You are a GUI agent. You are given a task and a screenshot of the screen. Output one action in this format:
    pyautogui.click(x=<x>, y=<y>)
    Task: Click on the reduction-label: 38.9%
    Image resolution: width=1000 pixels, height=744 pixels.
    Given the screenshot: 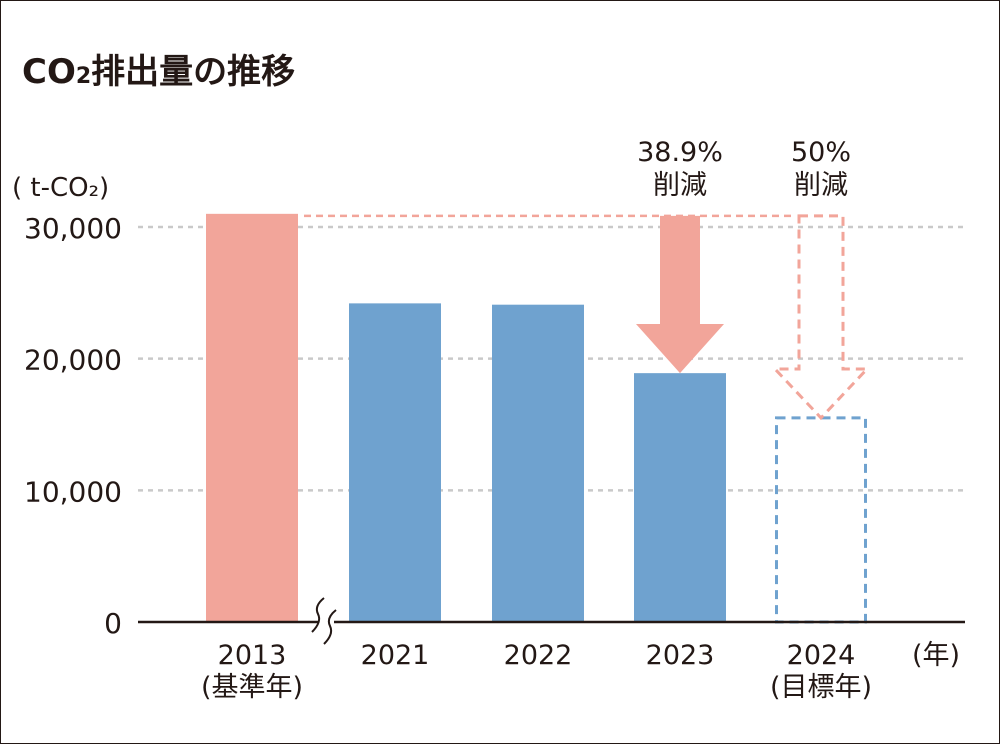 What is the action you would take?
    pyautogui.click(x=680, y=152)
    